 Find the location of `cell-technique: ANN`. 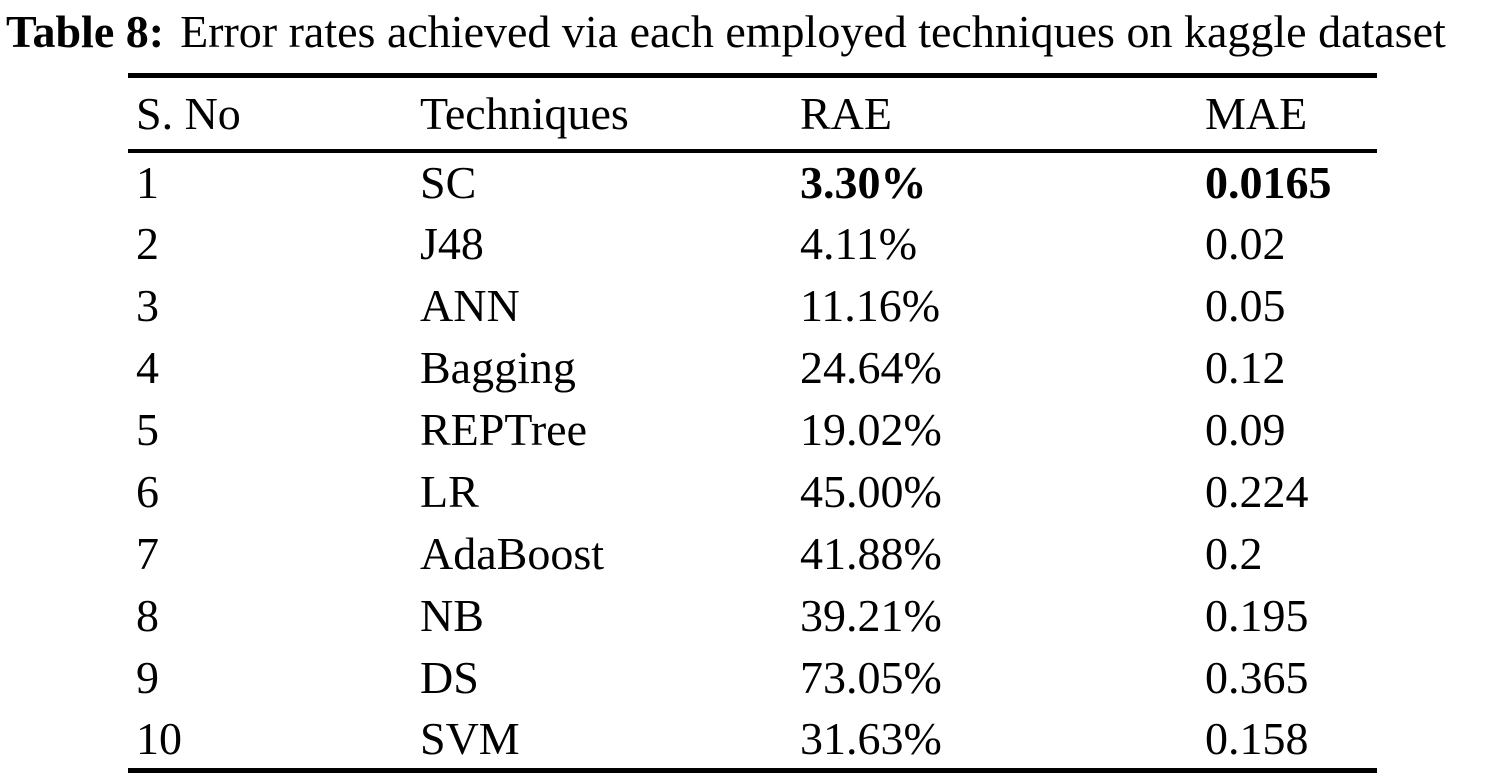

cell-technique: ANN is located at coordinates (470, 306).